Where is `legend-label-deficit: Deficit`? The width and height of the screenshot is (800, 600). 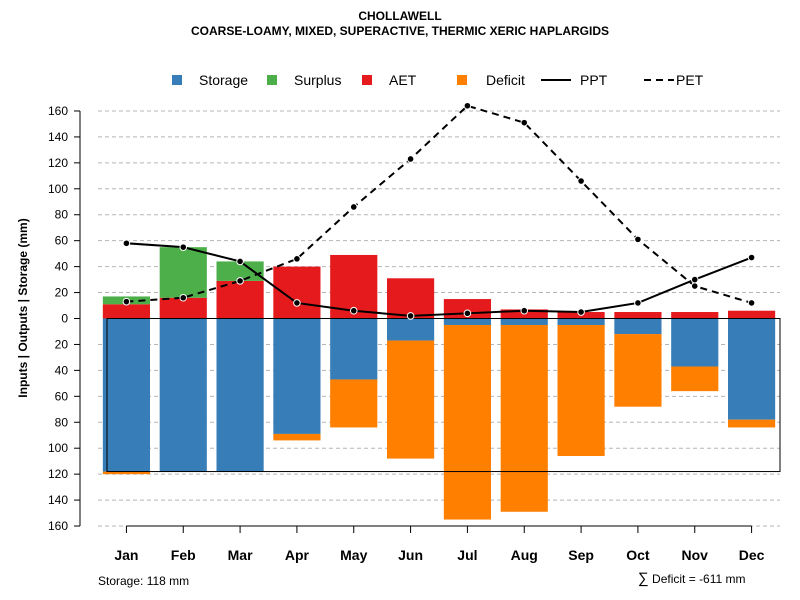
legend-label-deficit: Deficit is located at coordinates (505, 80).